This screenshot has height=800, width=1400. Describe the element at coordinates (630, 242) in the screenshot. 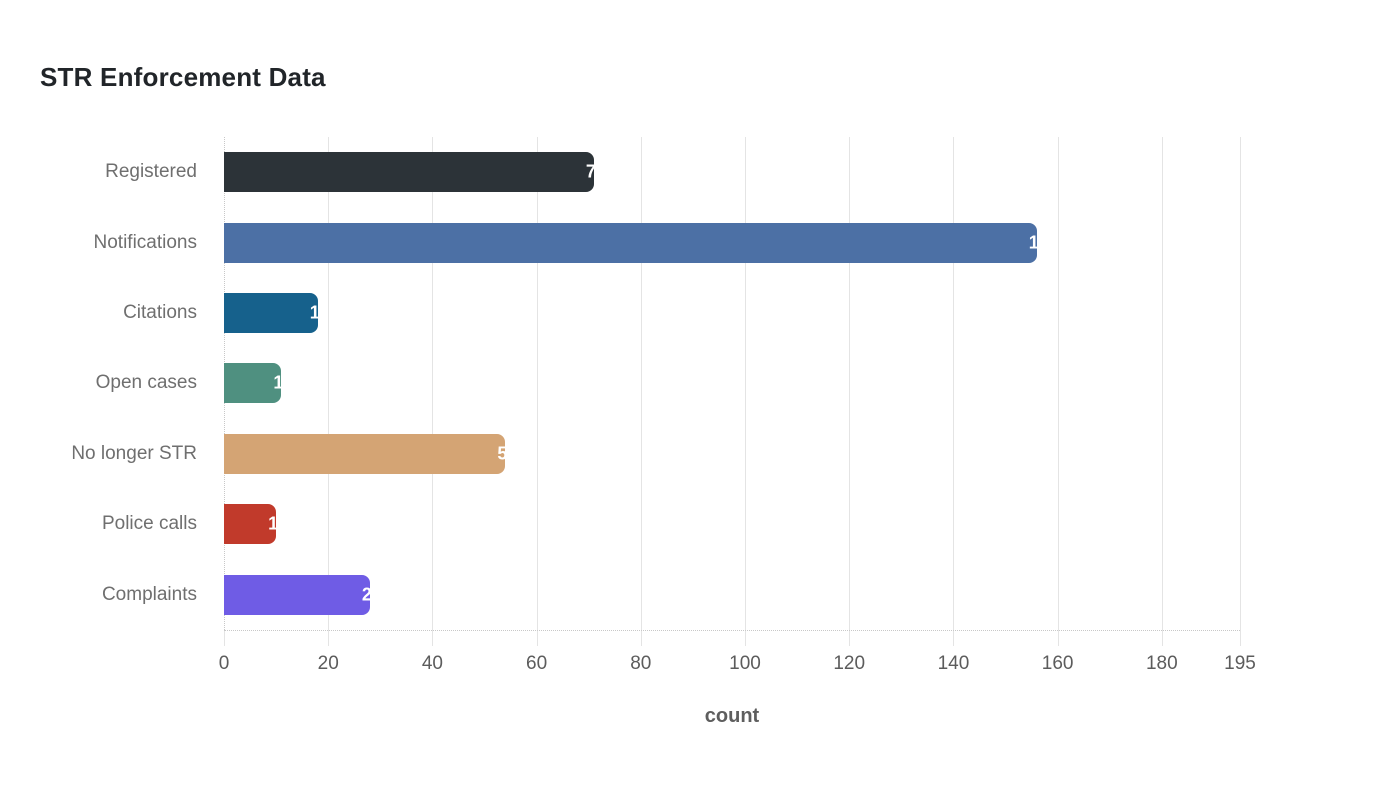

I see `bar-notifications: 156` at that location.